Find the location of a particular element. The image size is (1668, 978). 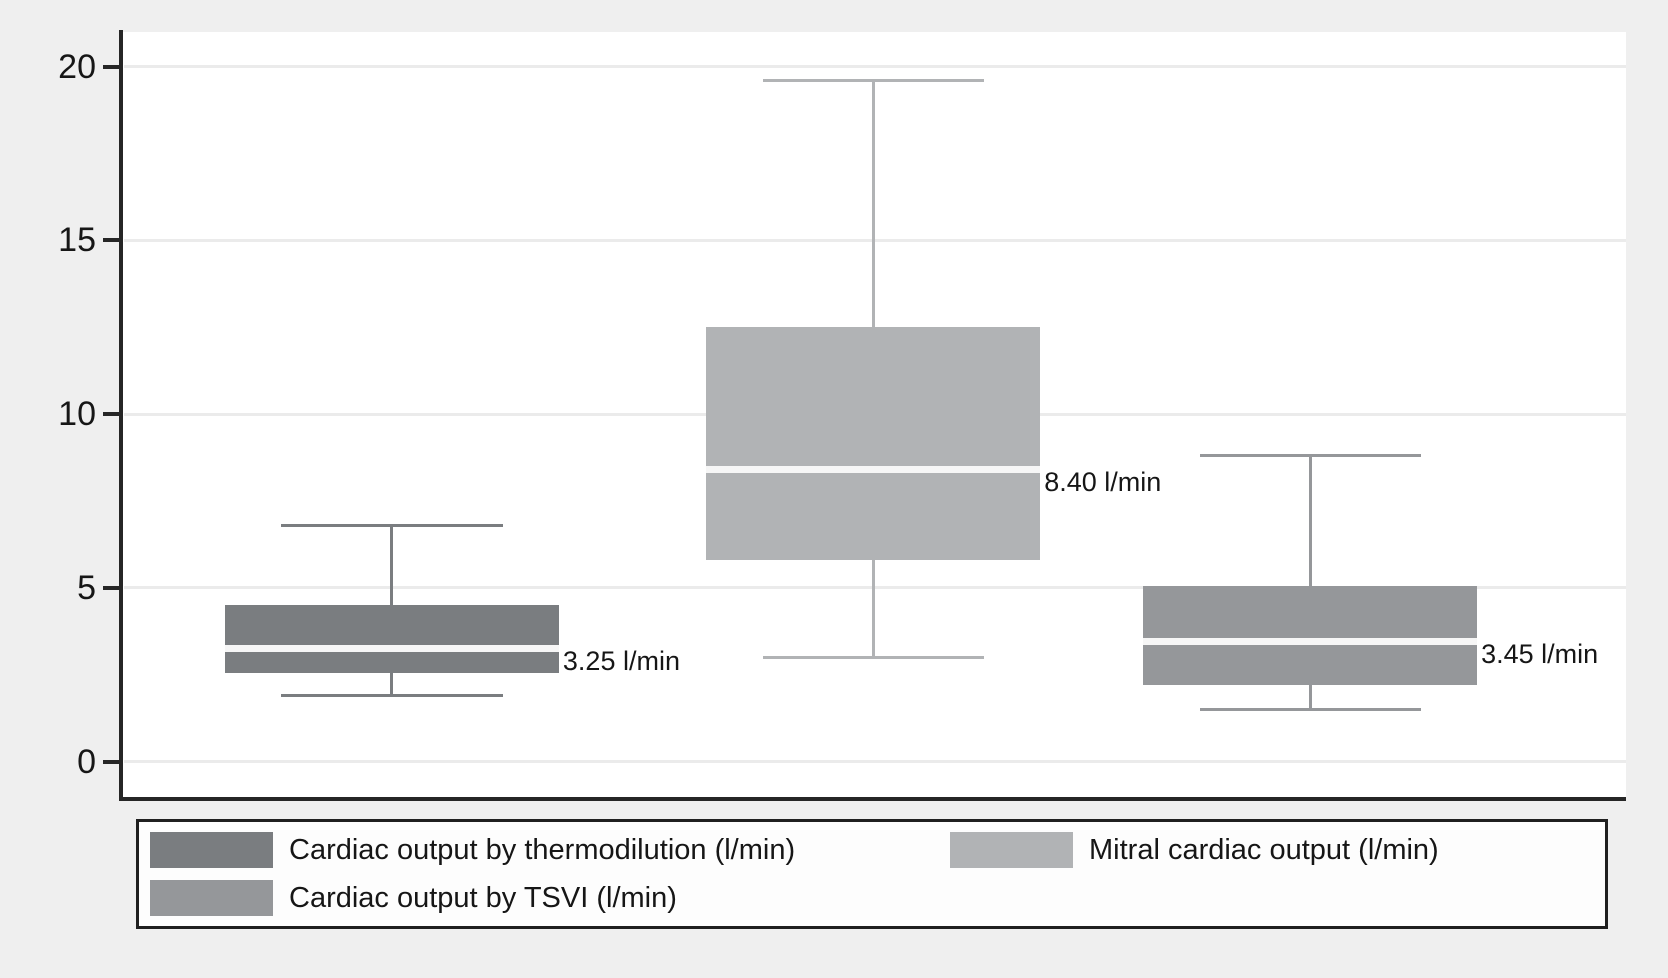

whisker-top-box2 is located at coordinates (873, 204).